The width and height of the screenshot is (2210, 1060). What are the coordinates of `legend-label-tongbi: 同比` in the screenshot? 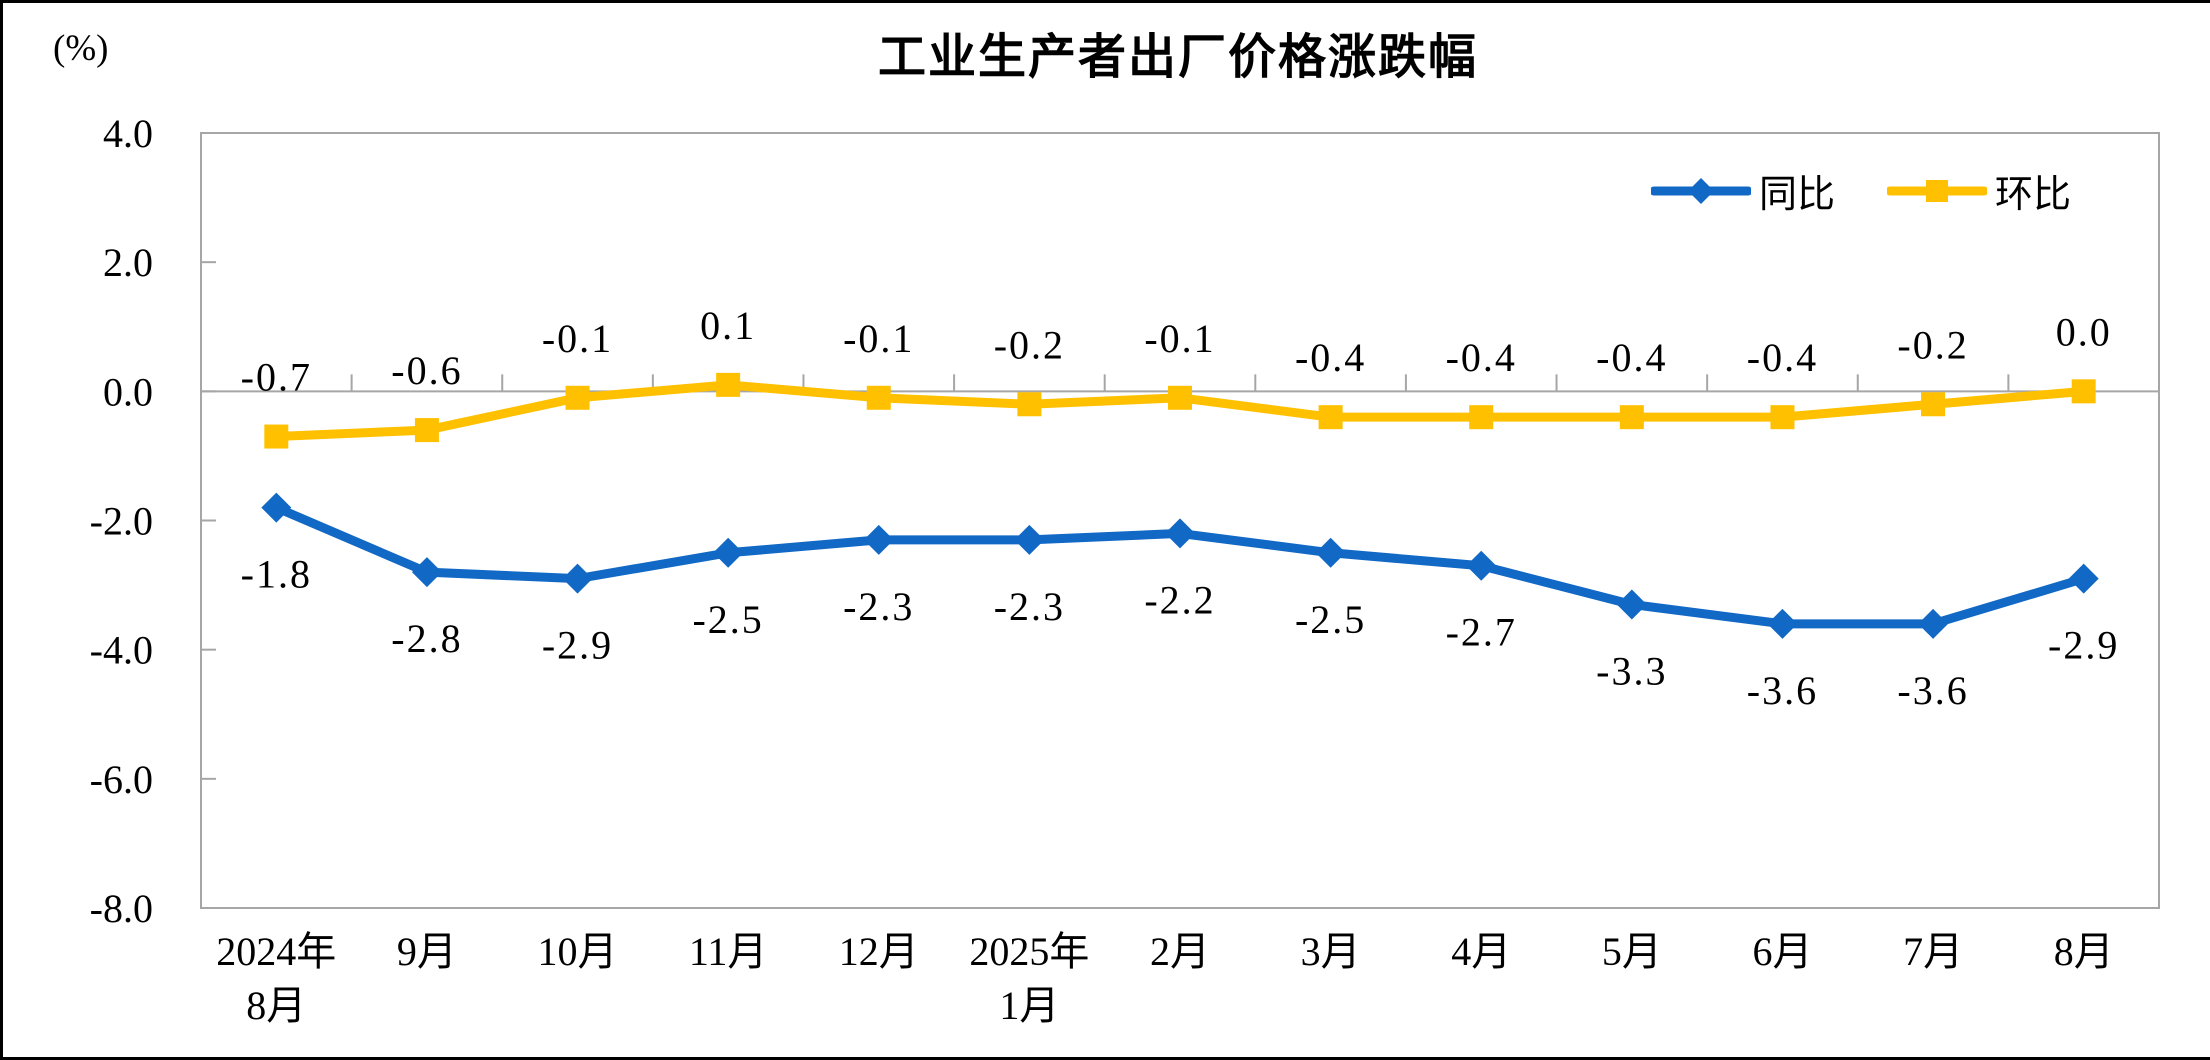 It's located at (1797, 195).